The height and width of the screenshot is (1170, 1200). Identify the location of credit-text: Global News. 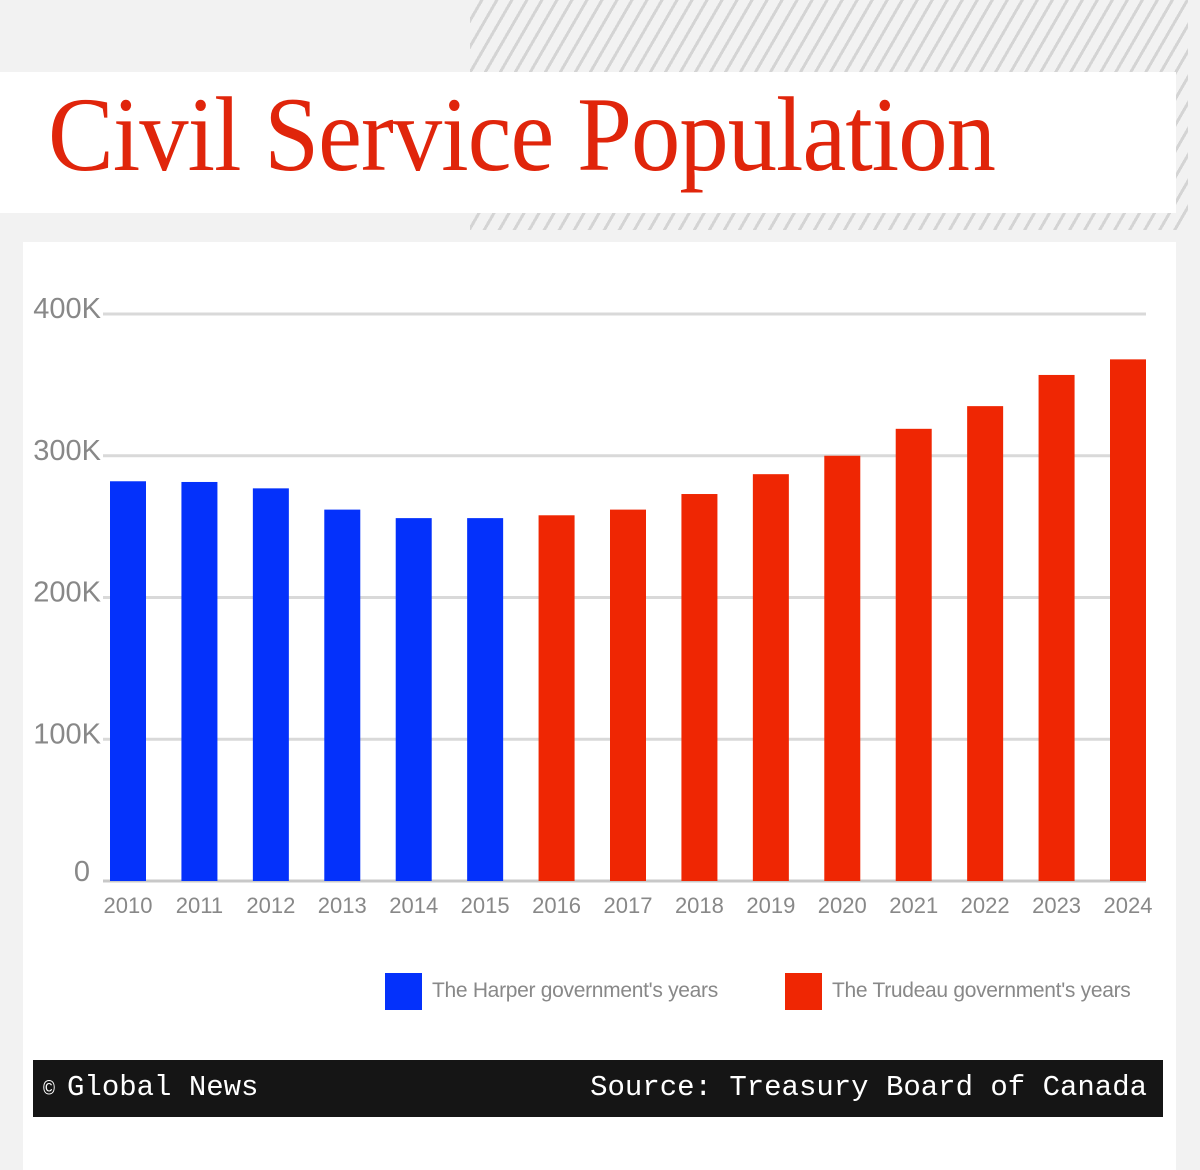
(163, 1087).